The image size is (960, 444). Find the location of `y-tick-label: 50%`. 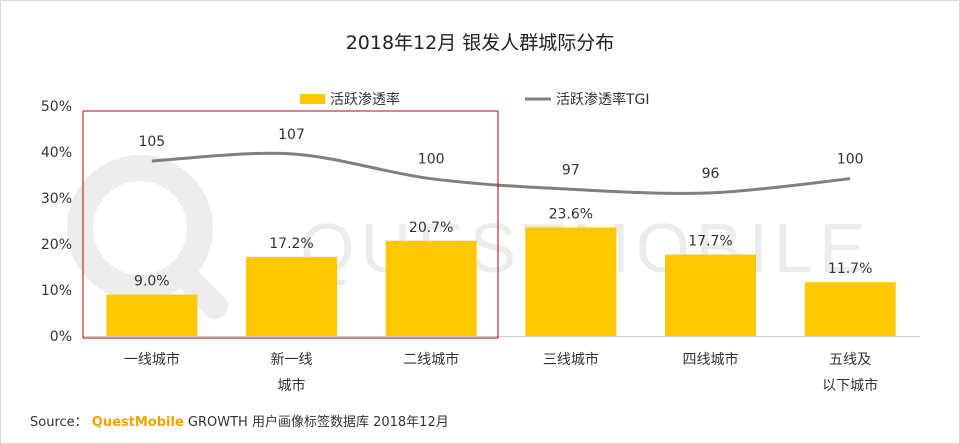

y-tick-label: 50% is located at coordinates (56, 107).